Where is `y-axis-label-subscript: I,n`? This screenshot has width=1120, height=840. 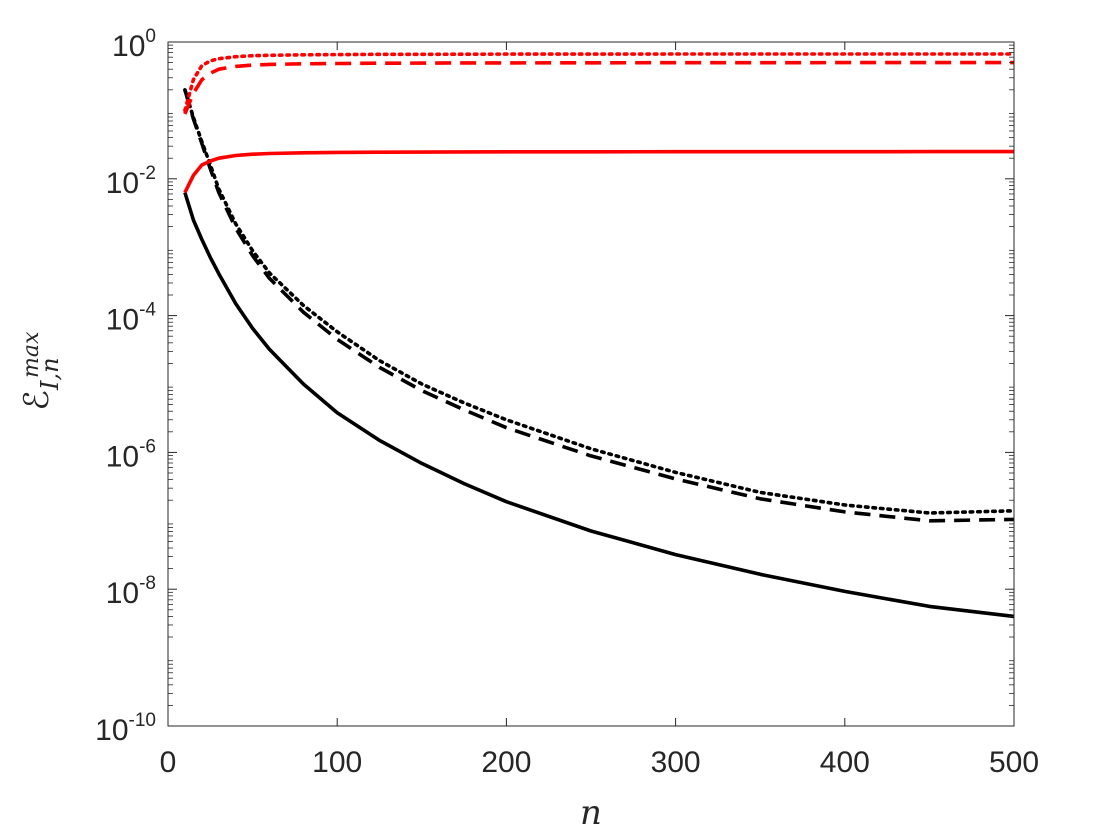
y-axis-label-subscript: I,n is located at coordinates (50, 374).